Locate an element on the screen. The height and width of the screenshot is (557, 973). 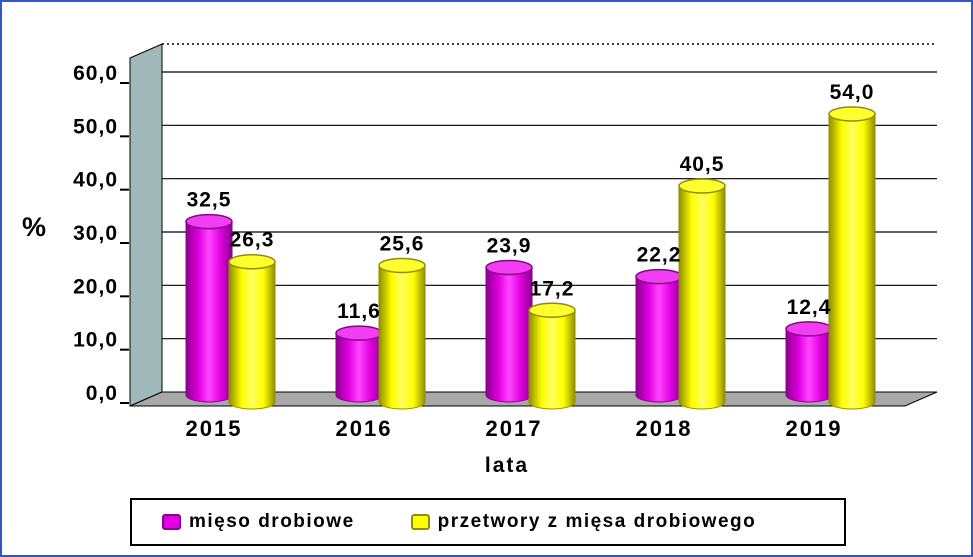
category-label: 2015 is located at coordinates (214, 428).